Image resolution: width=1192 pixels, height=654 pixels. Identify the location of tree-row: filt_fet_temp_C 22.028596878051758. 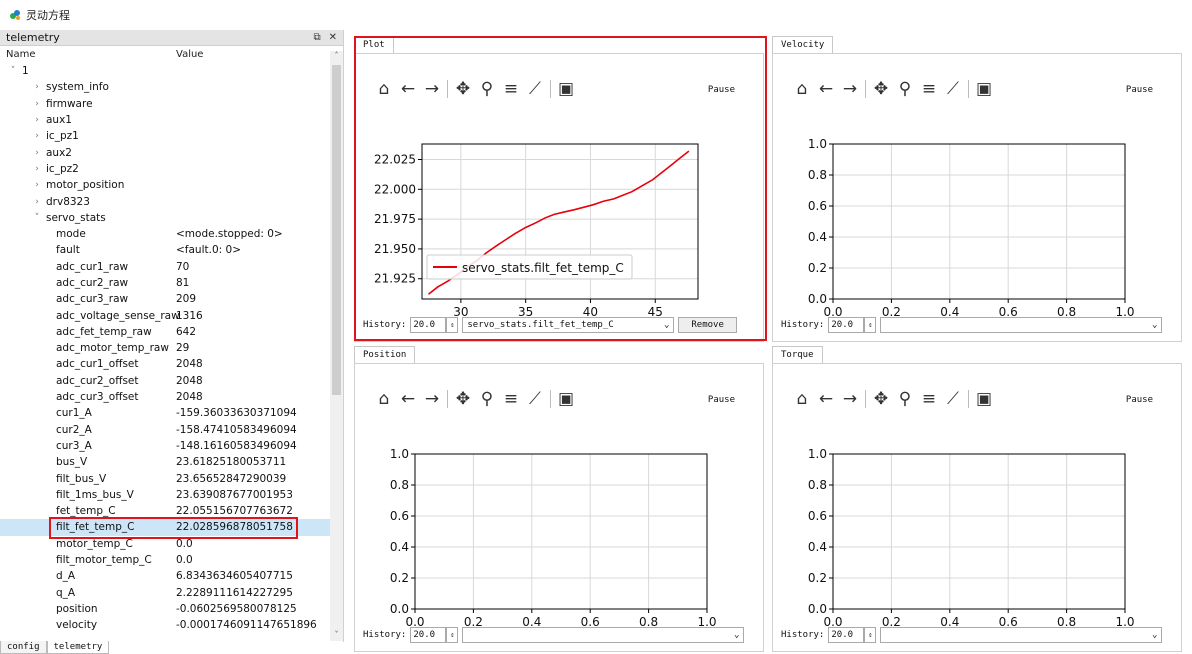
(165, 527).